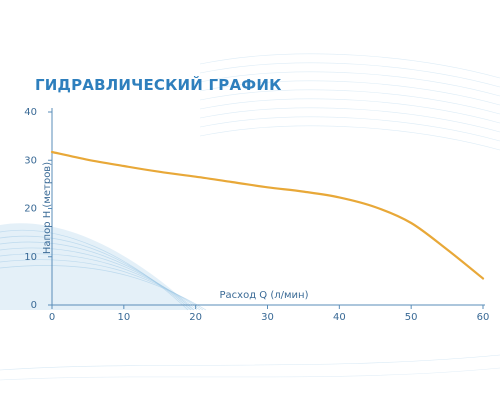  I want to click on x-axis-label: Расход Q (л/мин), so click(264, 295).